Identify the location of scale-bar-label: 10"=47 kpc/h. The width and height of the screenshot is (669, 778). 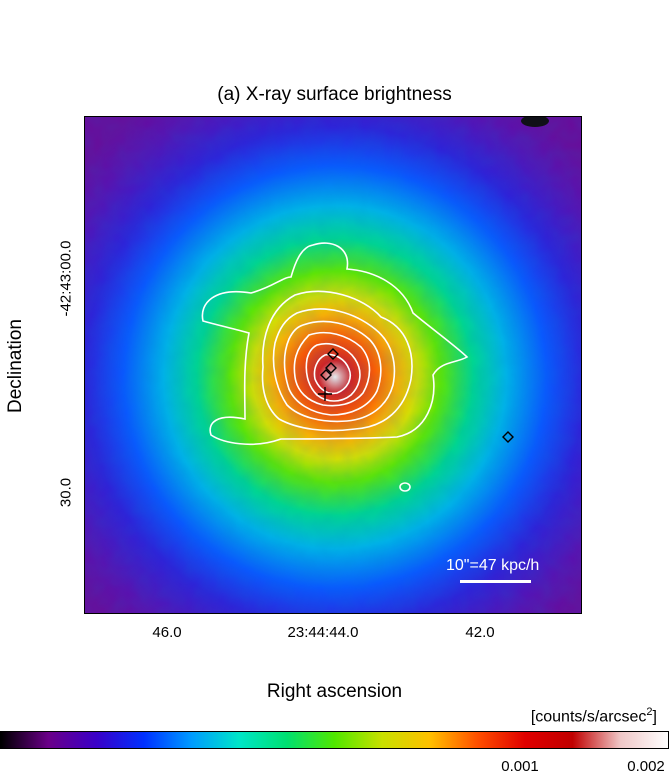
(493, 565).